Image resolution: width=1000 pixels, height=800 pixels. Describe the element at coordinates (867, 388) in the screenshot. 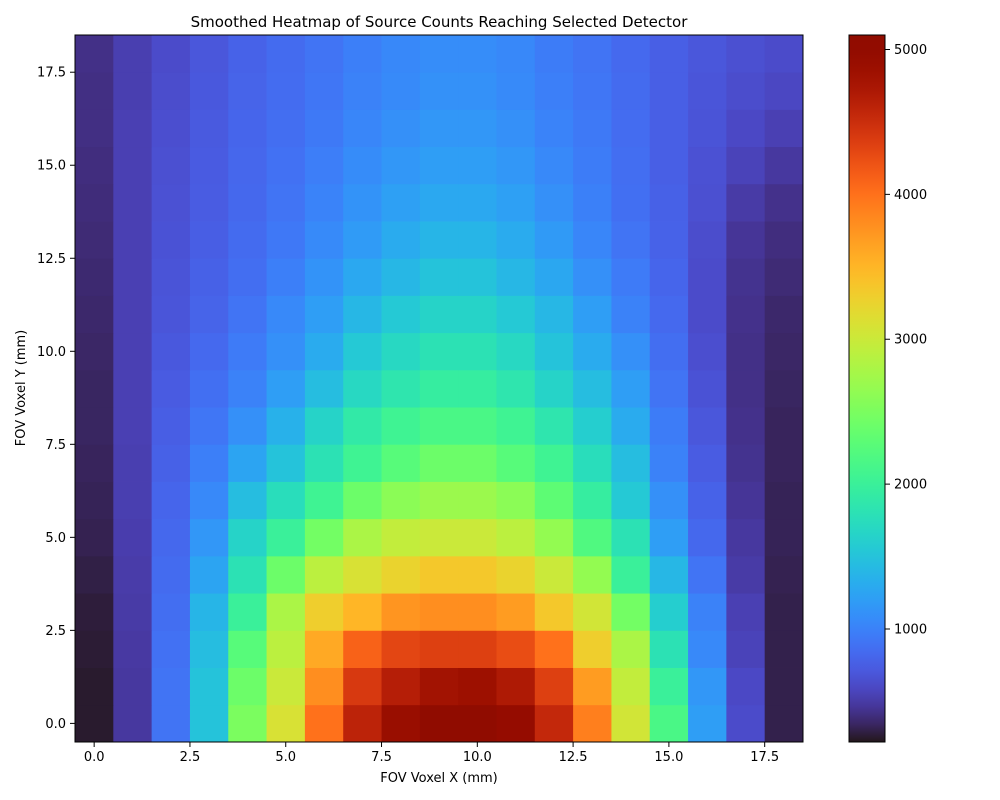

I see `colorbar` at that location.